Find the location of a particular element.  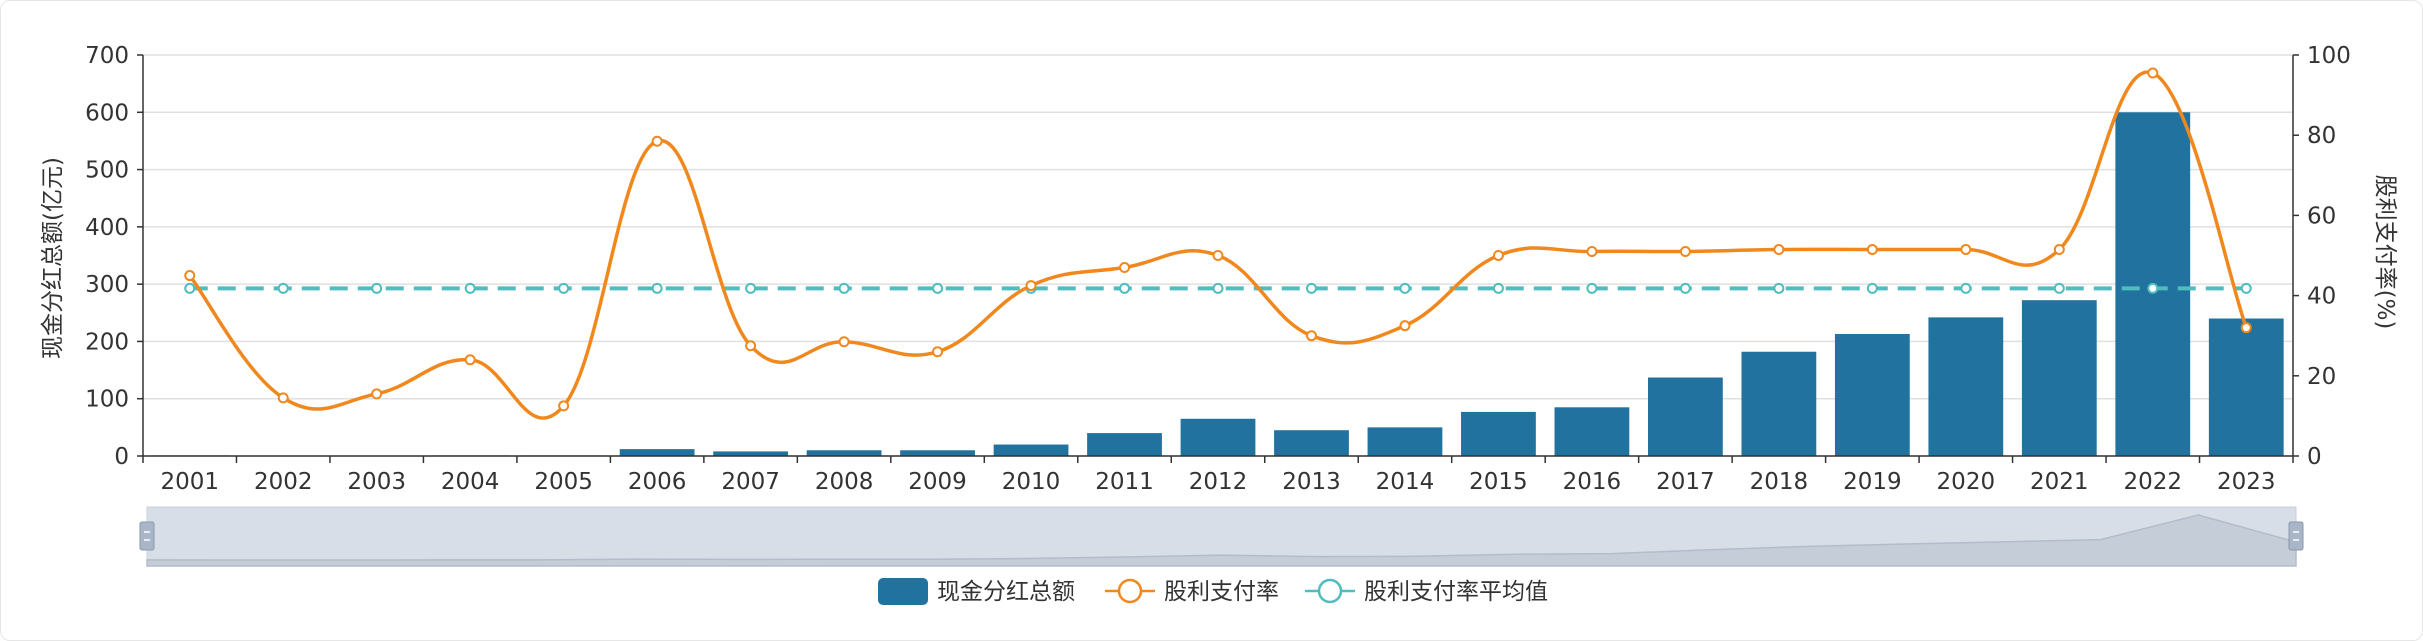

average-point-2013 is located at coordinates (1311, 288).